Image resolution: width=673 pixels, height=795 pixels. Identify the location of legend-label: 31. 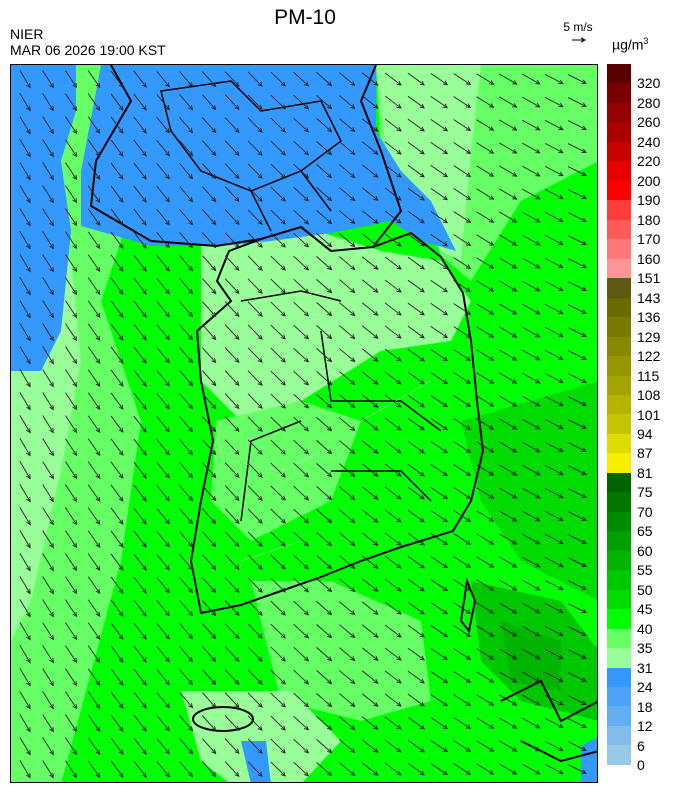
(645, 667).